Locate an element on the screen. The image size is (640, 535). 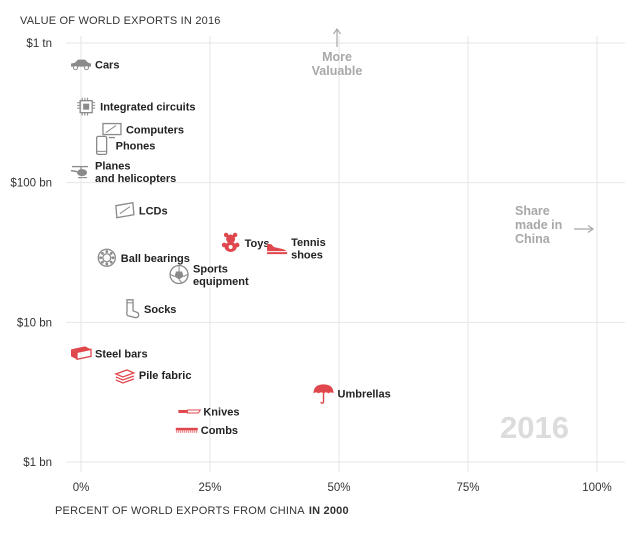
data-point-phones: Phones is located at coordinates (125, 145).